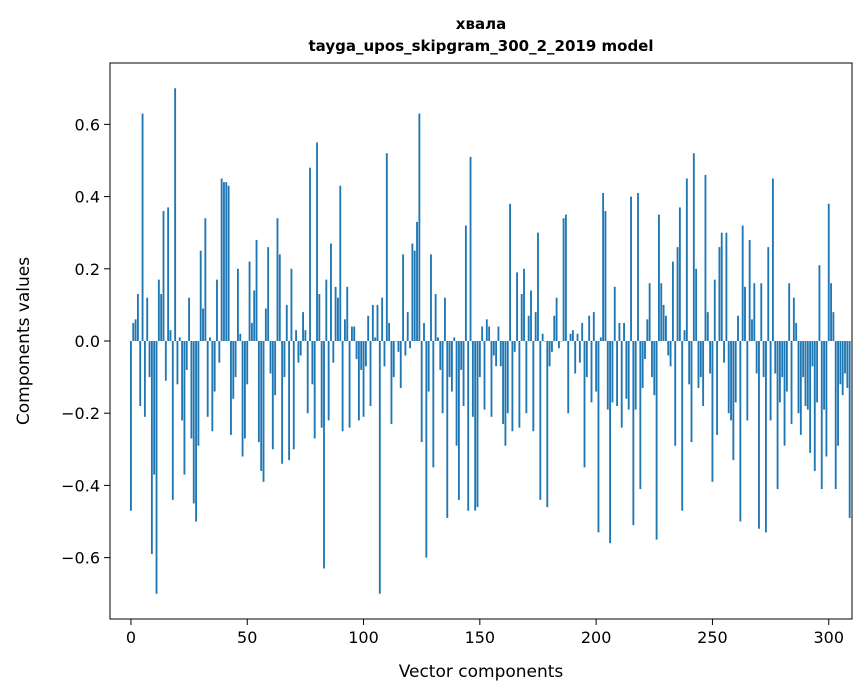  What do you see at coordinates (712, 637) in the screenshot?
I see `x-tick-label: 250` at bounding box center [712, 637].